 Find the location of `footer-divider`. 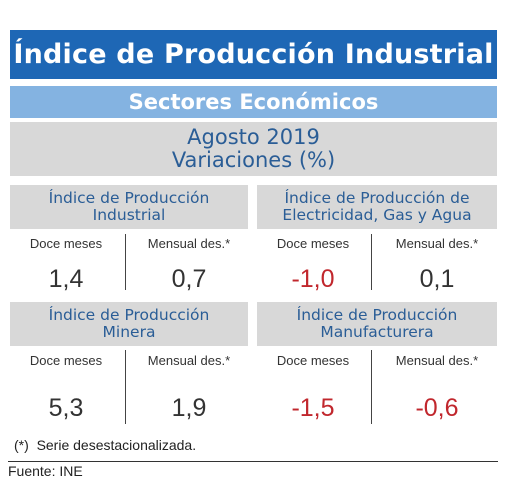

footer-divider is located at coordinates (253, 461).